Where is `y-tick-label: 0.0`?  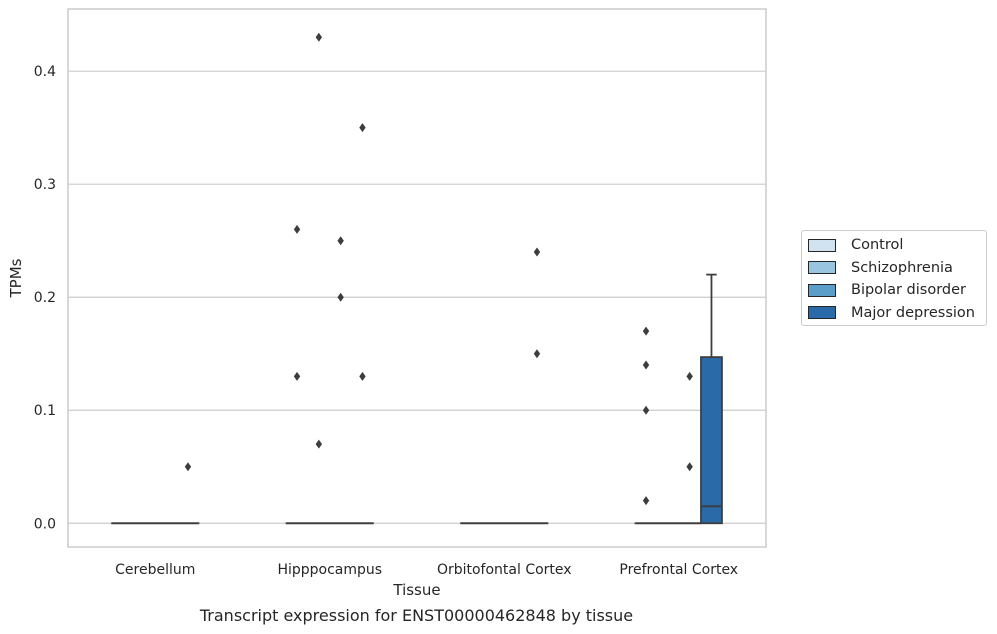 y-tick-label: 0.0 is located at coordinates (45, 524).